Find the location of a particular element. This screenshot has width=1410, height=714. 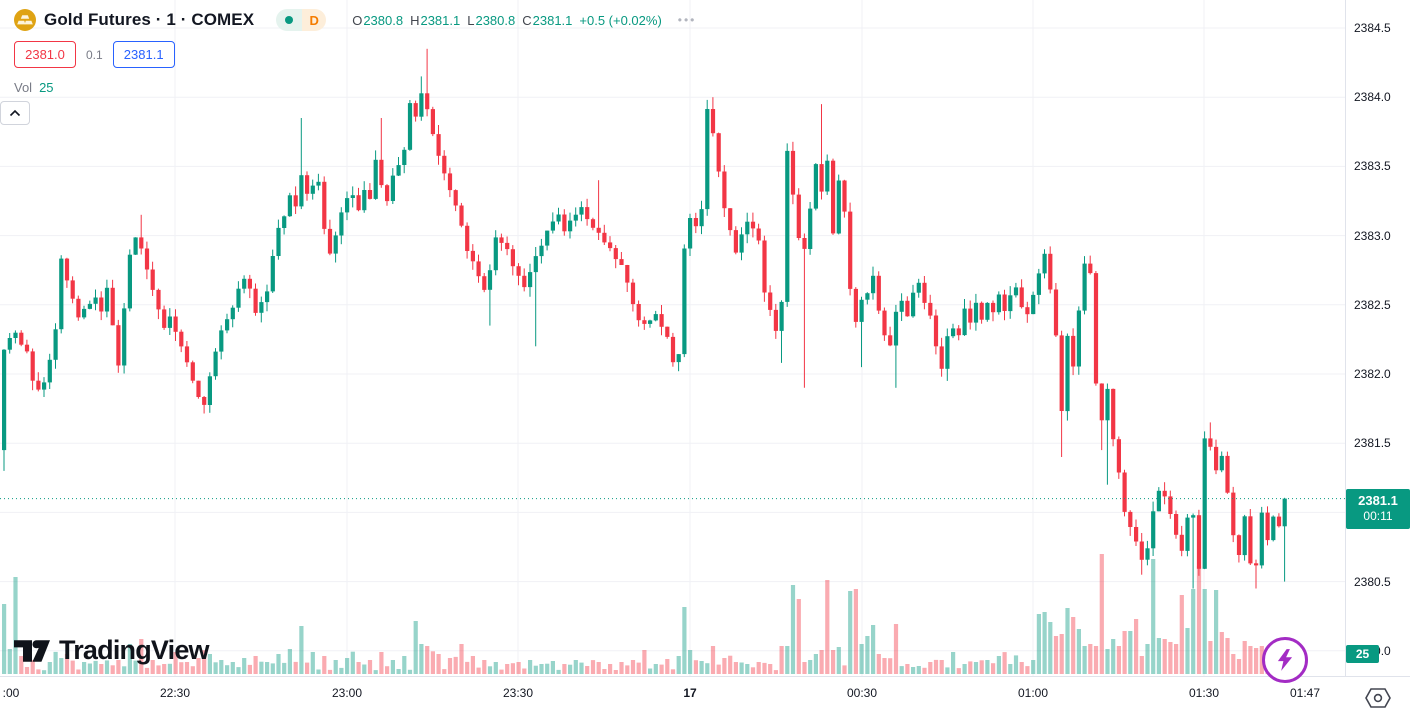

tradingview-logo-text: TradingView is located at coordinates (134, 650).